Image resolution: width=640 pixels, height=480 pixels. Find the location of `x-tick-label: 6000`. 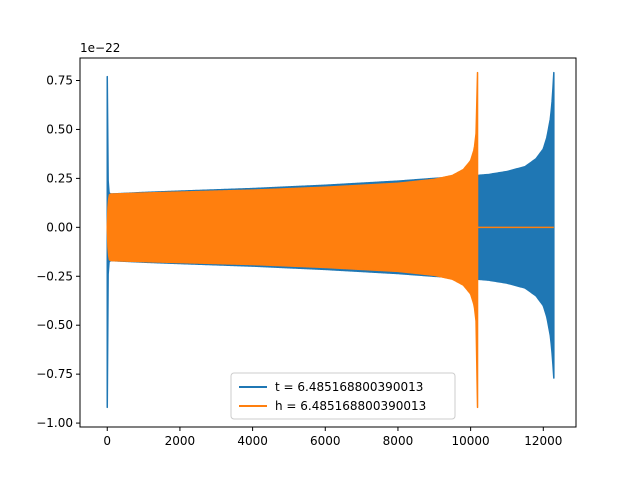

x-tick-label: 6000 is located at coordinates (325, 441).